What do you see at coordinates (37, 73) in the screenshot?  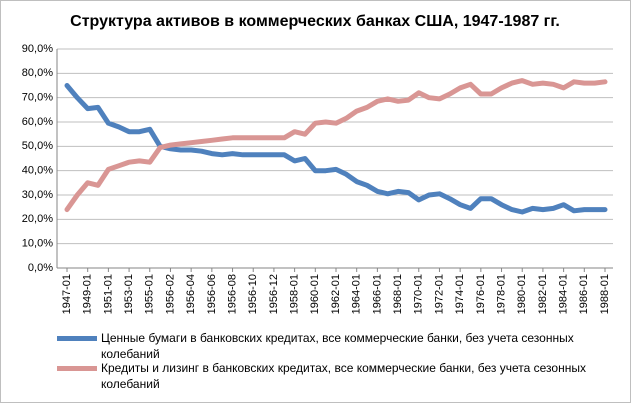 I see `y-tick-label: 80,0%` at bounding box center [37, 73].